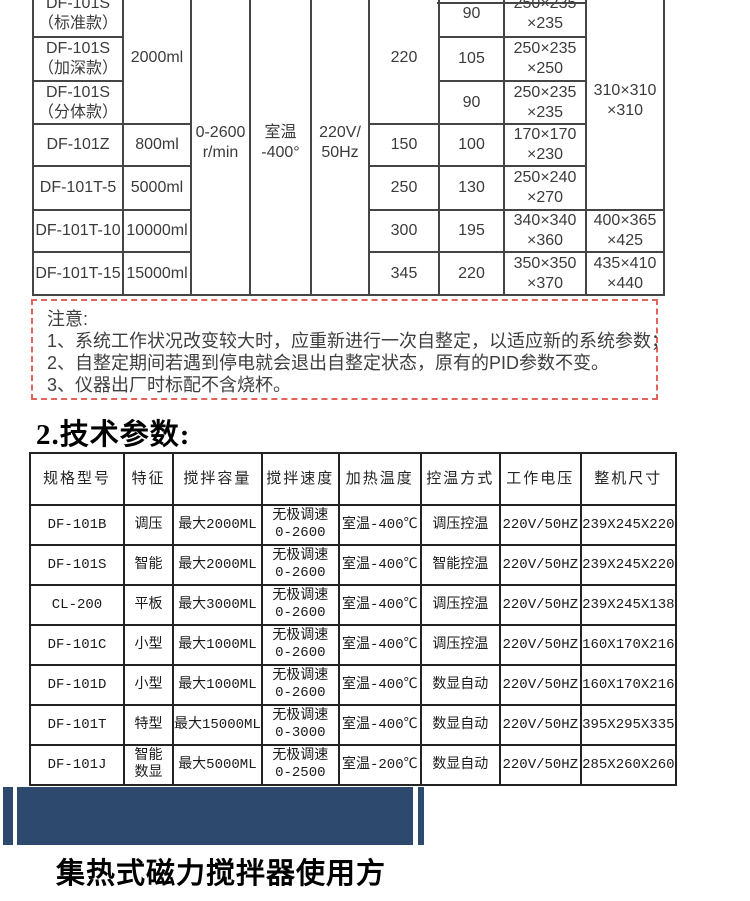  Describe the element at coordinates (628, 685) in the screenshot. I see `params-cell: 160X170X216` at that location.